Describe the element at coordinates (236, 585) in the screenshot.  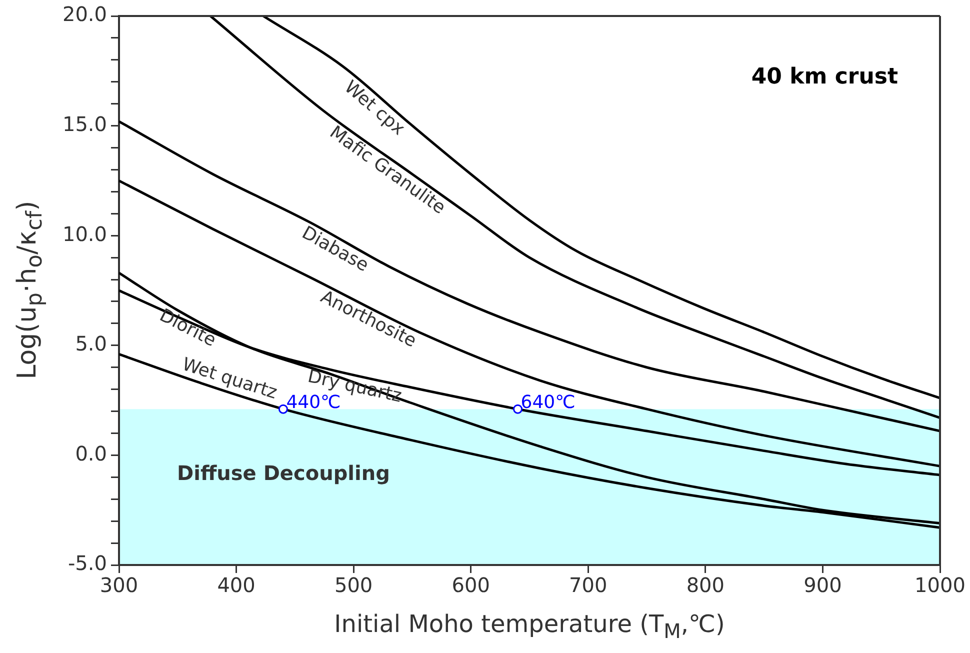
I see `x-tick-label: 400` at that location.